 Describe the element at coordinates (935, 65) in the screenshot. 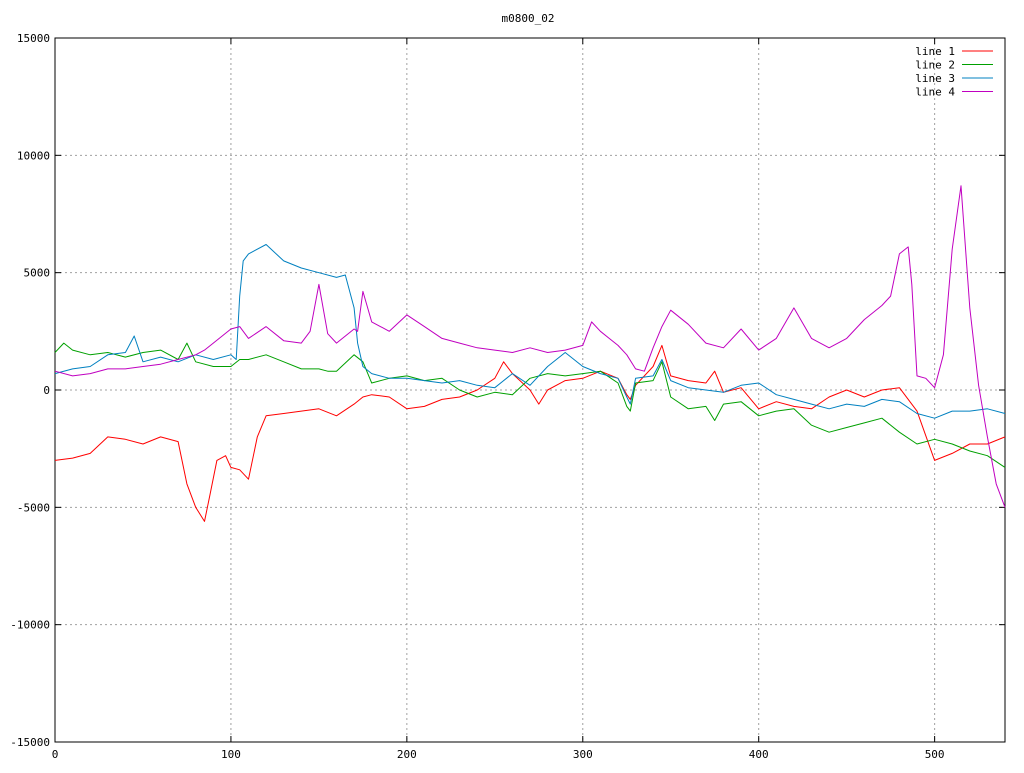

I see `legend-label-2: line 2` at that location.